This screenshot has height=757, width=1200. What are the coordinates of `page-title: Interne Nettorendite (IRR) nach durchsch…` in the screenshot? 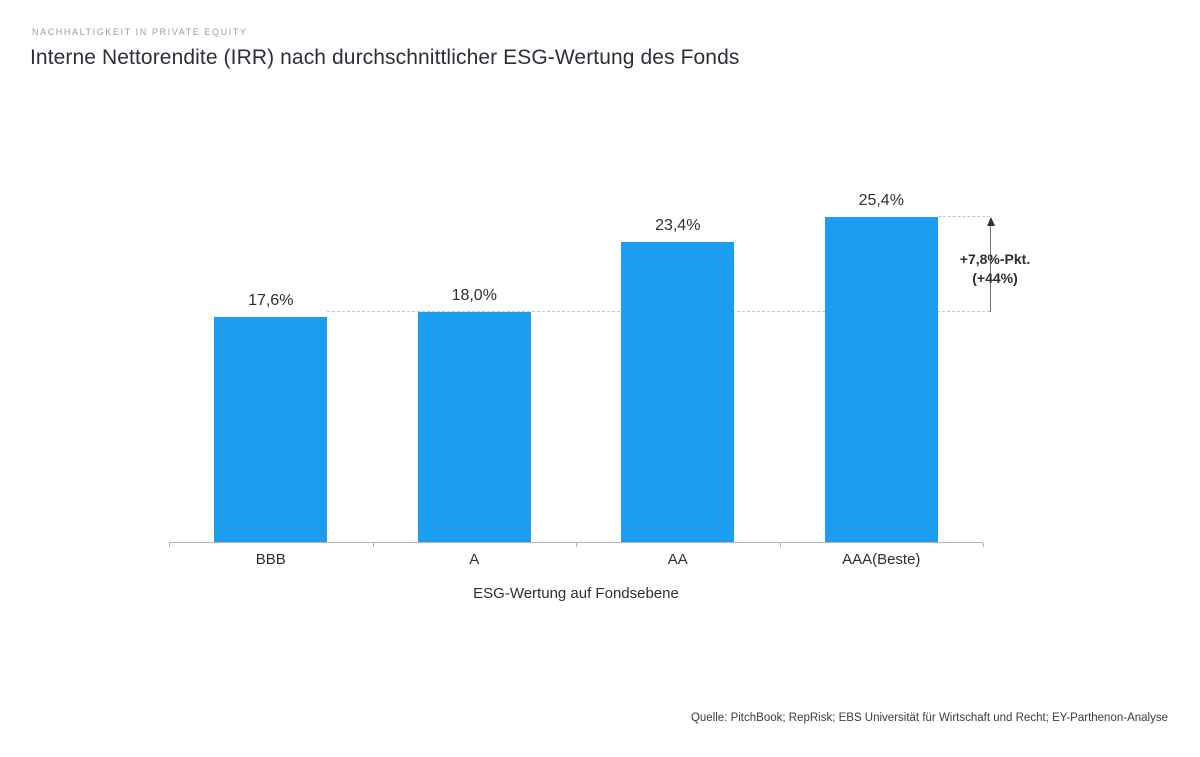 It's located at (385, 57).